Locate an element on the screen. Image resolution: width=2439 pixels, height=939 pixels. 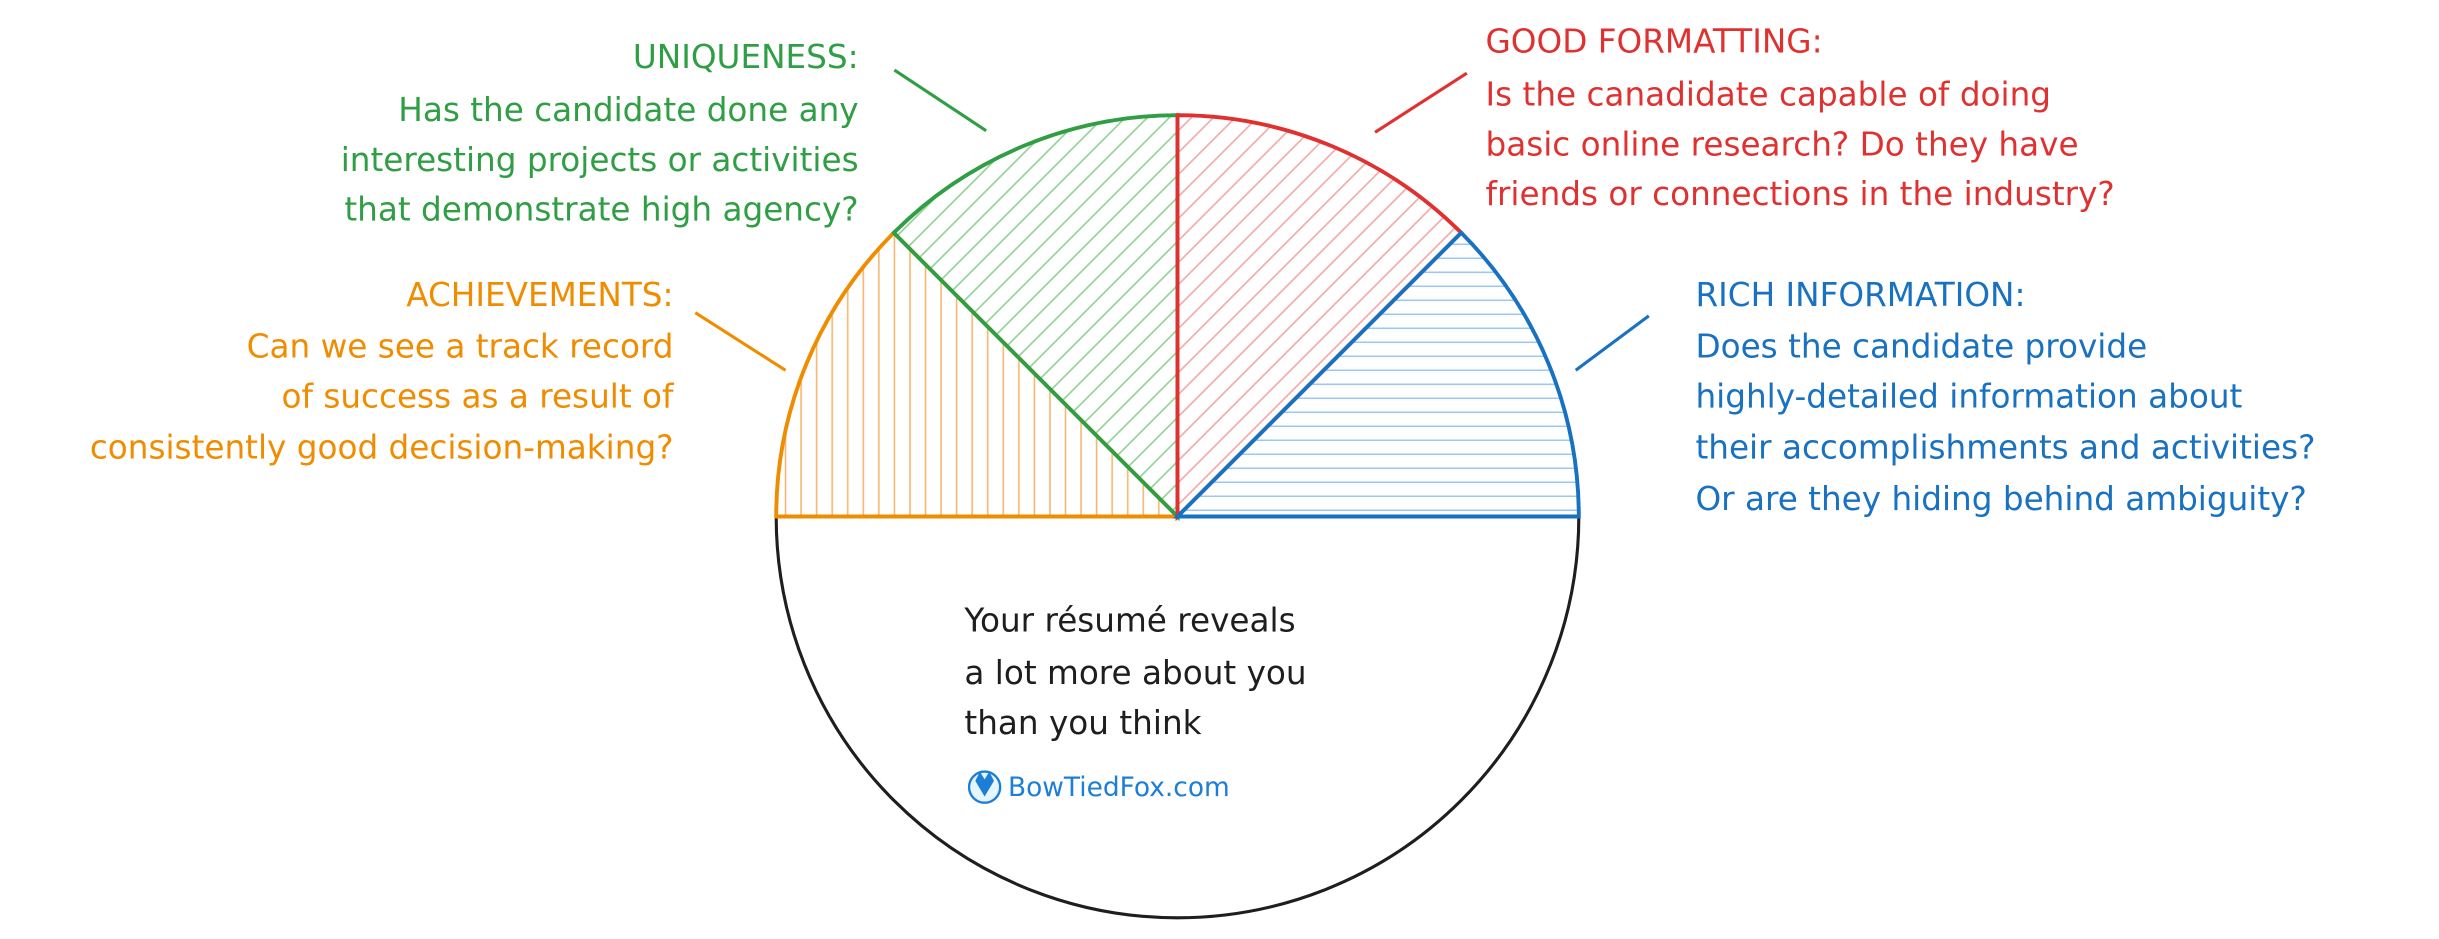
segment-text: their accomplishments and activities? is located at coordinates (2005, 448).